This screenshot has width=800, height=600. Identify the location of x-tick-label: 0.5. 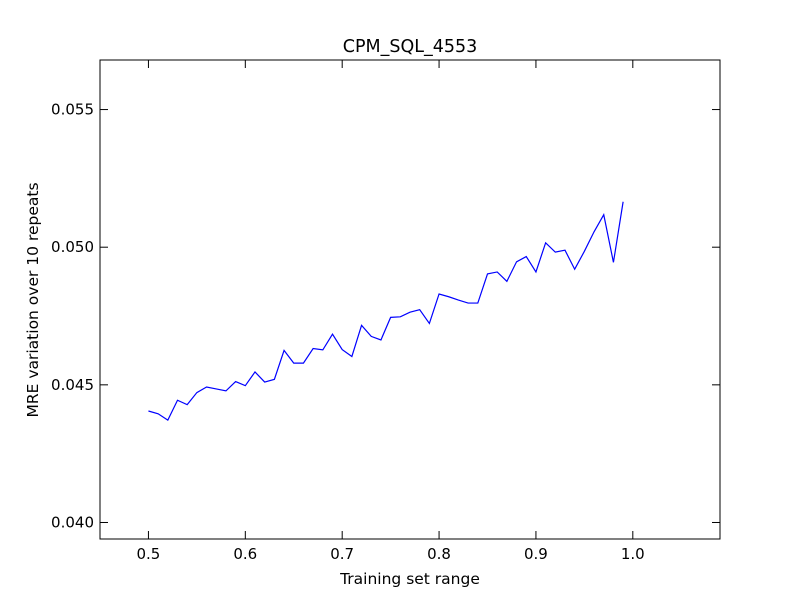
(149, 554).